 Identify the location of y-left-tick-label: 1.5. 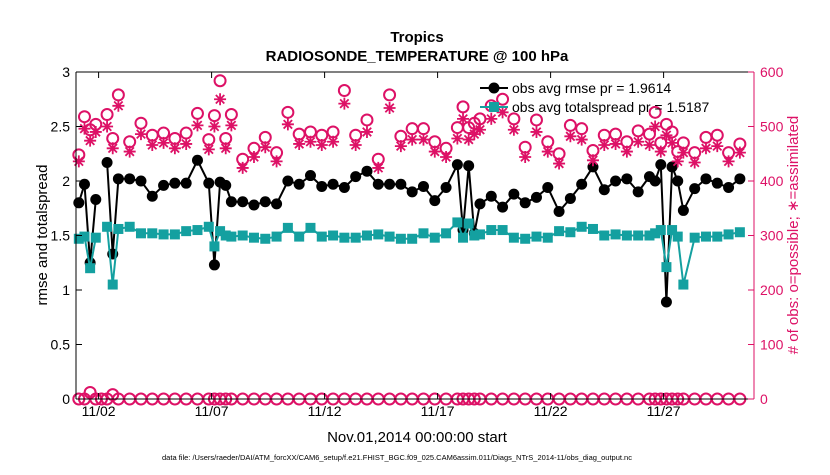
(61, 236).